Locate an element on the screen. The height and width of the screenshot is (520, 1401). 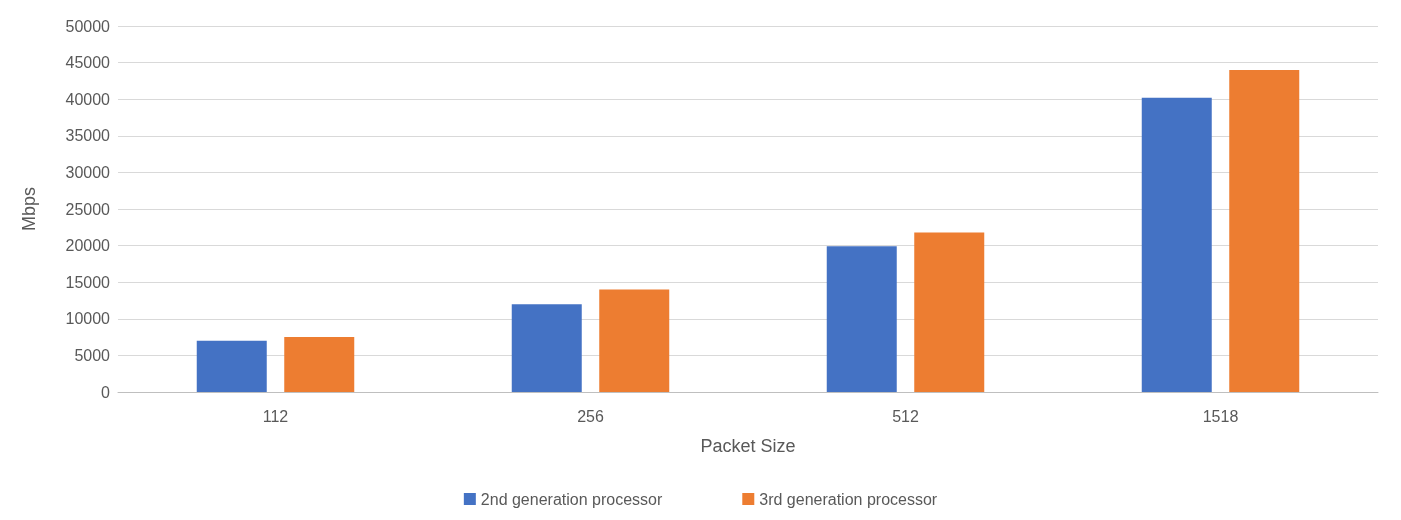
y-tick-label: 50000 is located at coordinates (88, 26).